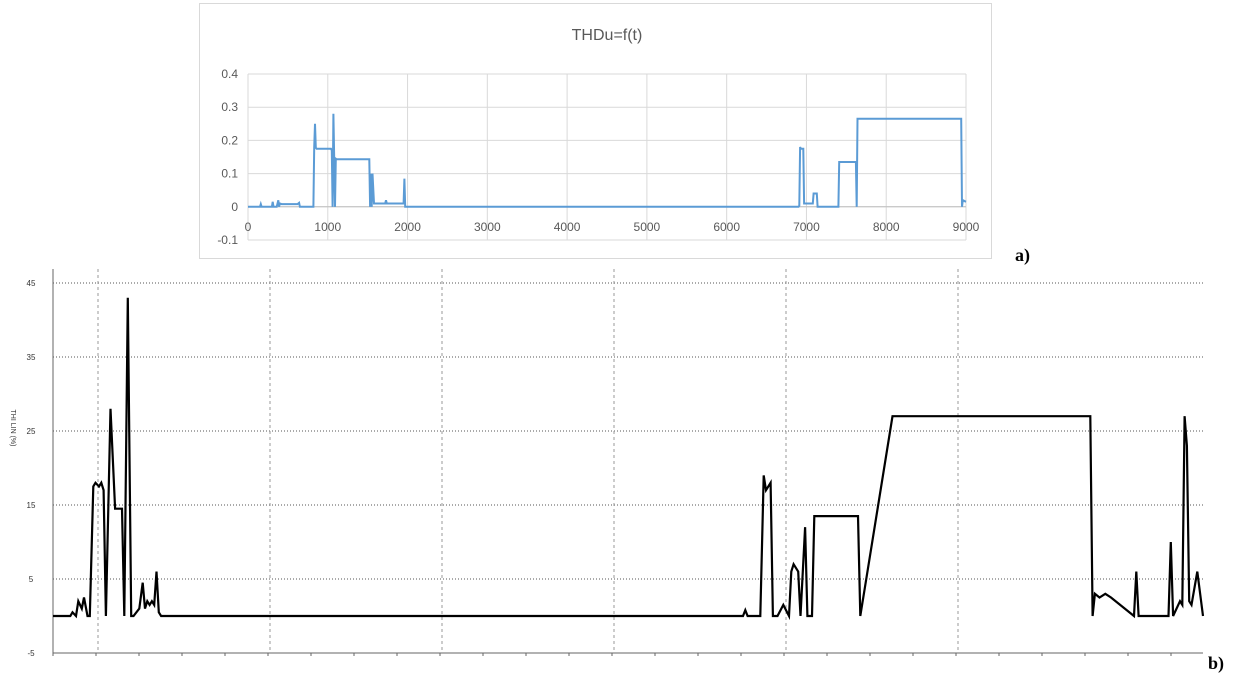 The image size is (1238, 677). Describe the element at coordinates (31, 283) in the screenshot. I see `chart-b-y-tick-label: 45` at that location.